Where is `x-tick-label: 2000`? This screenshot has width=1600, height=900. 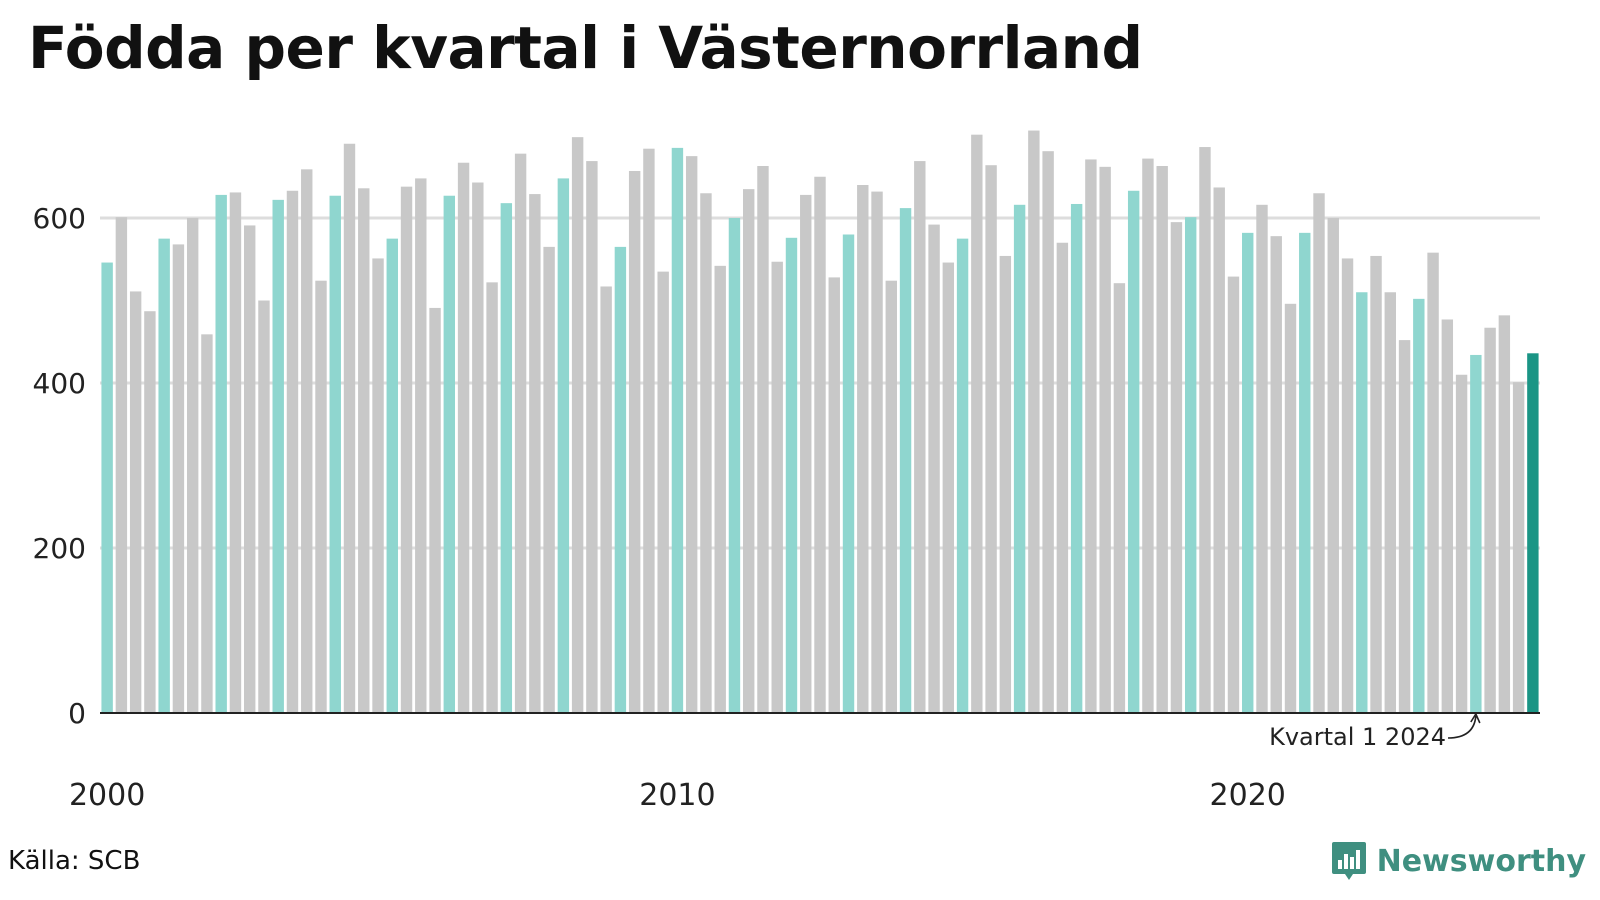
x-tick-label: 2000 is located at coordinates (107, 795).